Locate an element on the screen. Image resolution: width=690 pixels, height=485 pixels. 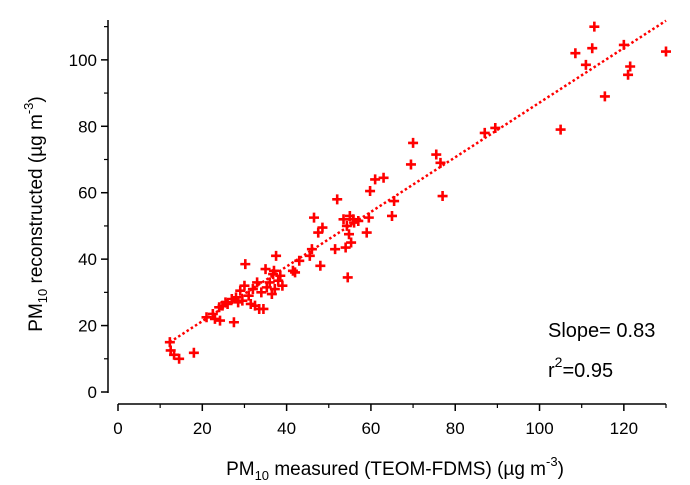
x-tick-label: 100 is located at coordinates (539, 428).